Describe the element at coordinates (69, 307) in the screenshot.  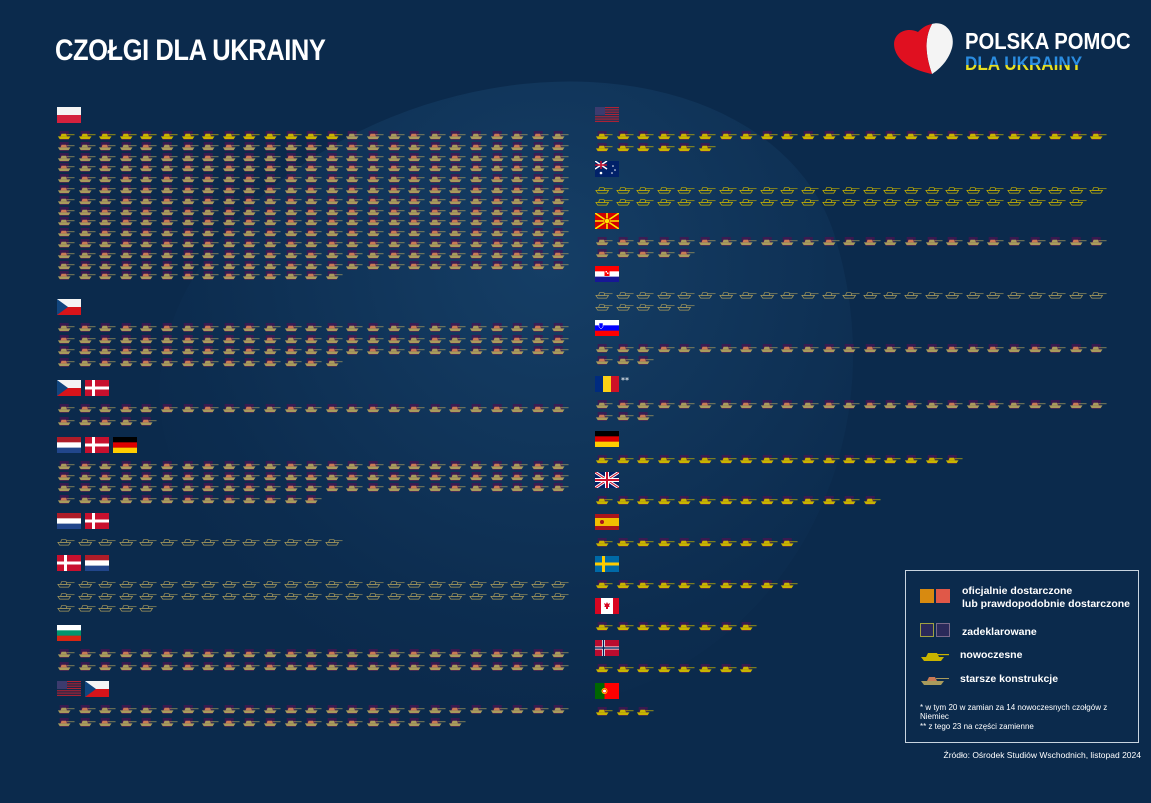
I see `flag-czechia-icon` at that location.